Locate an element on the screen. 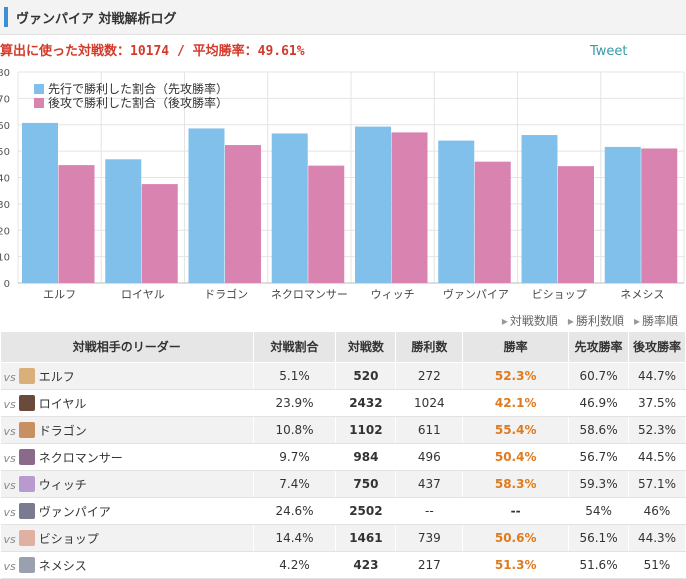  legend-label: 後攻で勝利した割合（後攻勝率） is located at coordinates (138, 102).